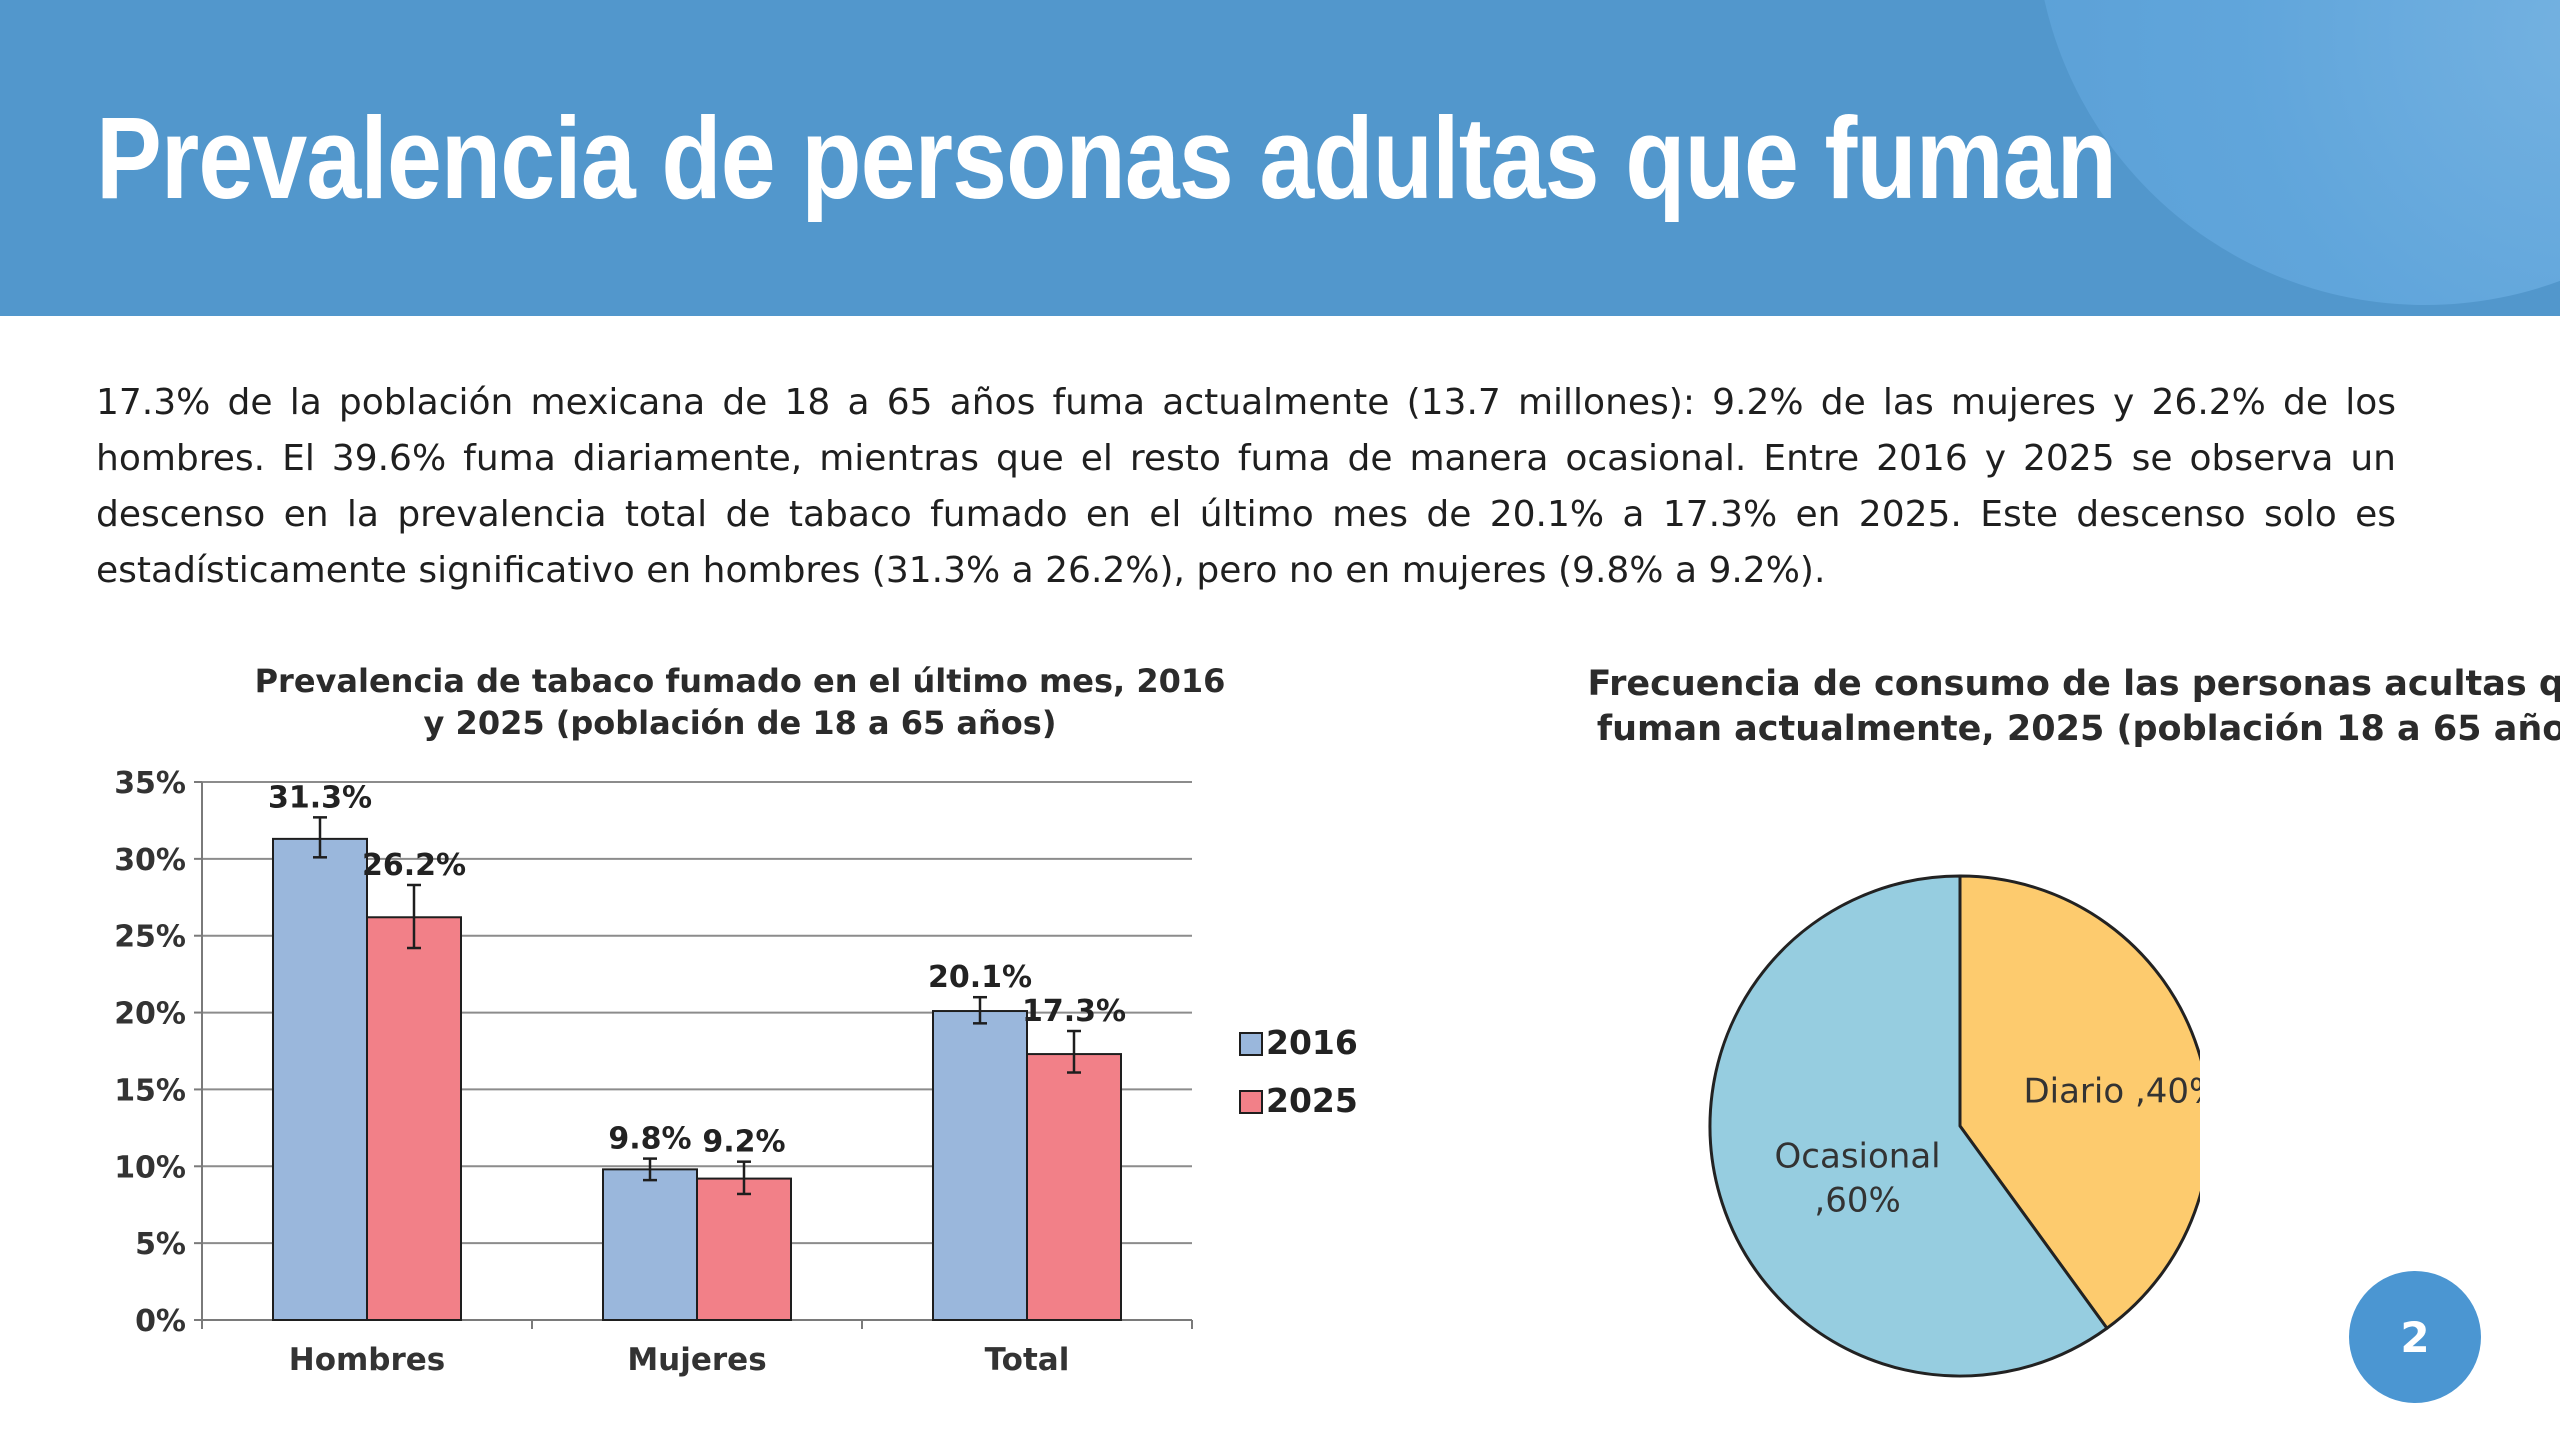 The image size is (2560, 1440). I want to click on pie-chart: Diario ,40% Ocasional,60%, so click(1954, 1126).